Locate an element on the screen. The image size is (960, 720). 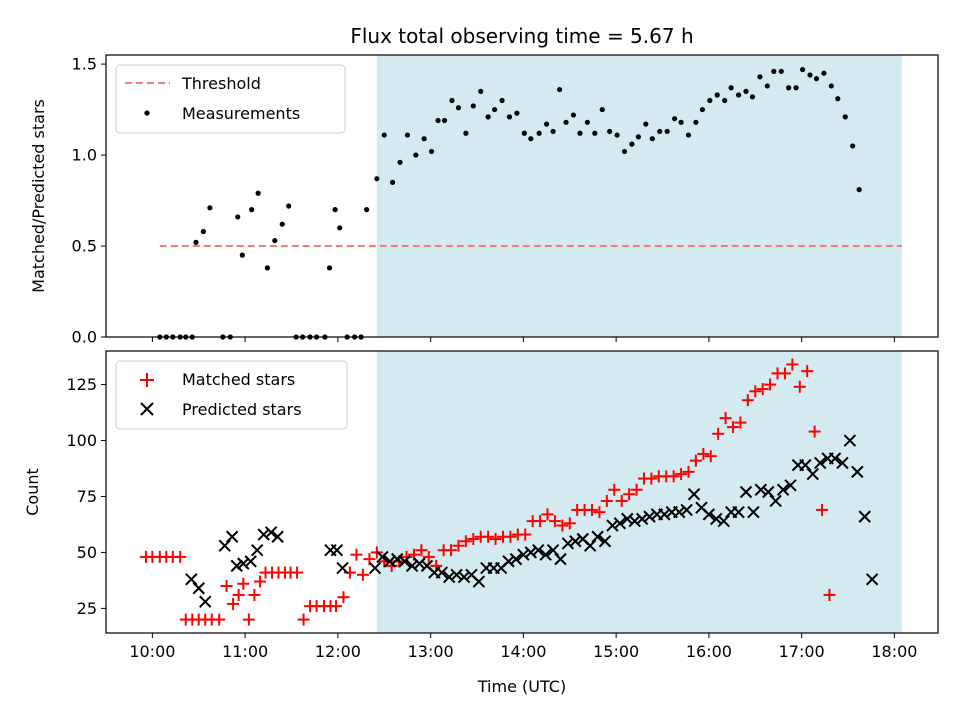
chart-title: Flux total observing time = 5.67 h is located at coordinates (521, 36).